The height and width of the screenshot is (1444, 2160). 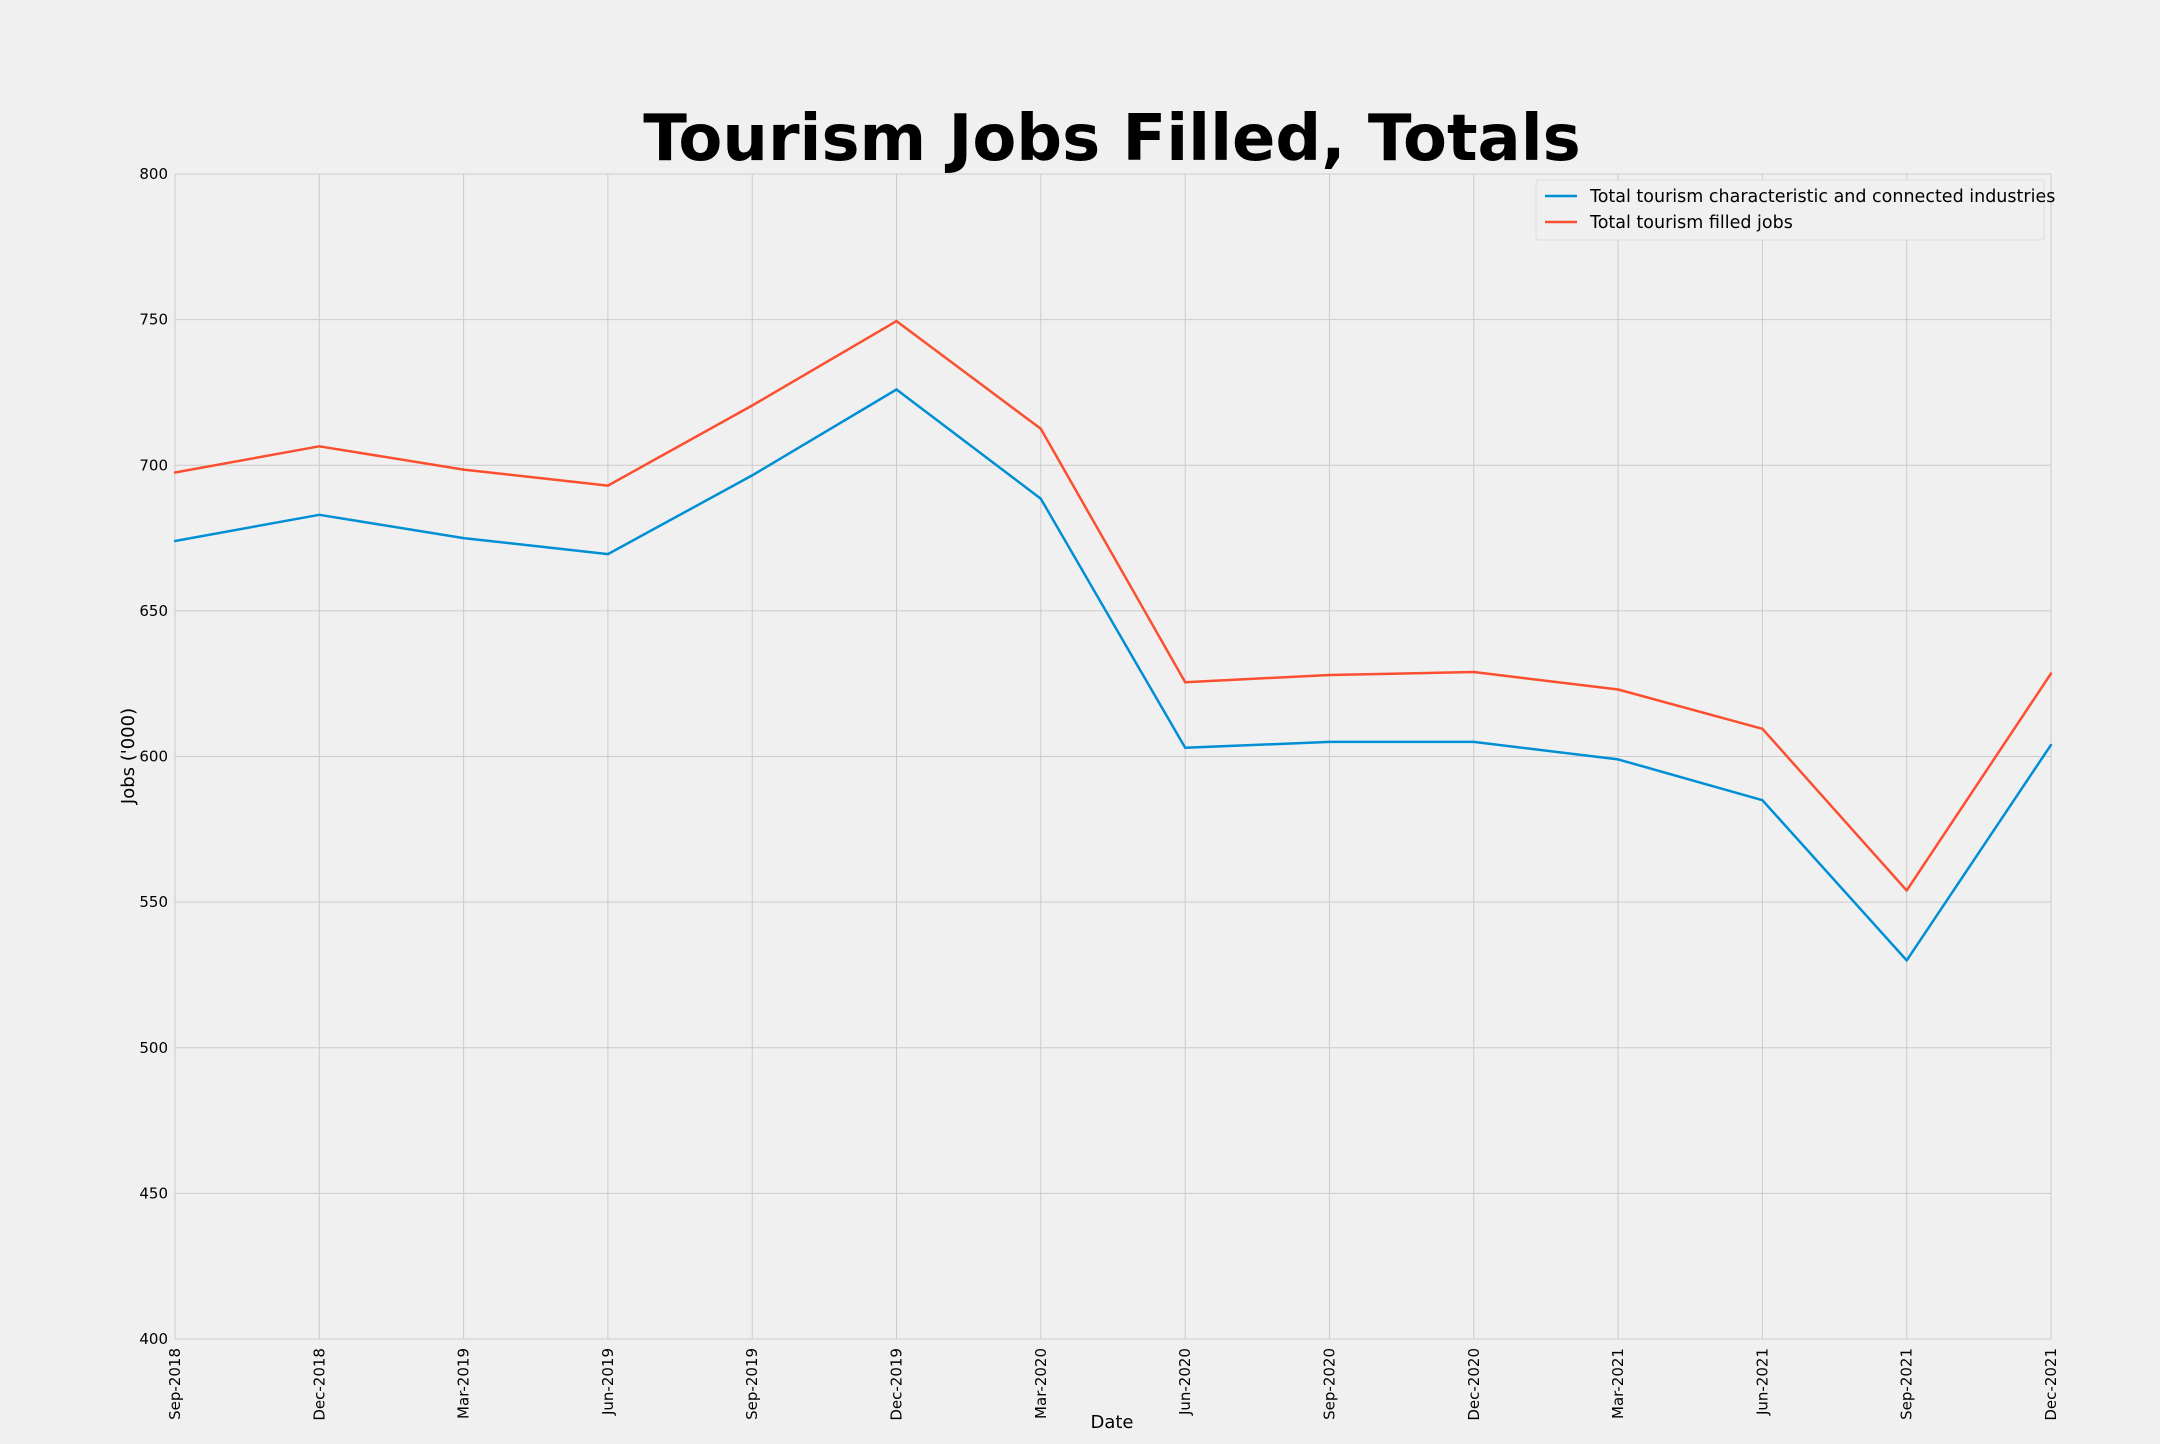 What do you see at coordinates (897, 1384) in the screenshot?
I see `x-tick-label: Dec-2019` at bounding box center [897, 1384].